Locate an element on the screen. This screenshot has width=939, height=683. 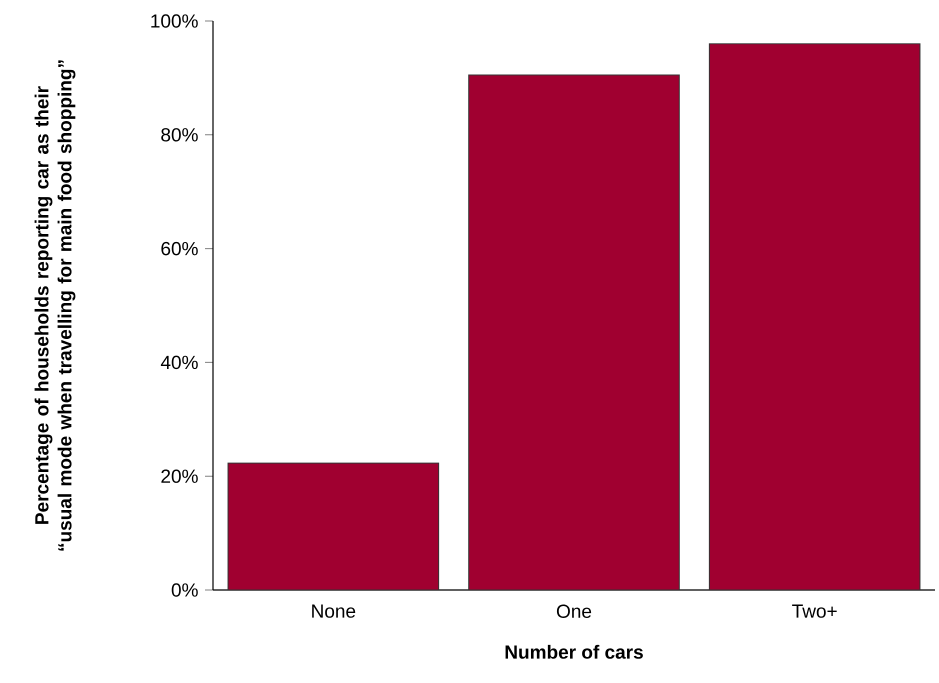
y-tick-label: 0% is located at coordinates (185, 590).